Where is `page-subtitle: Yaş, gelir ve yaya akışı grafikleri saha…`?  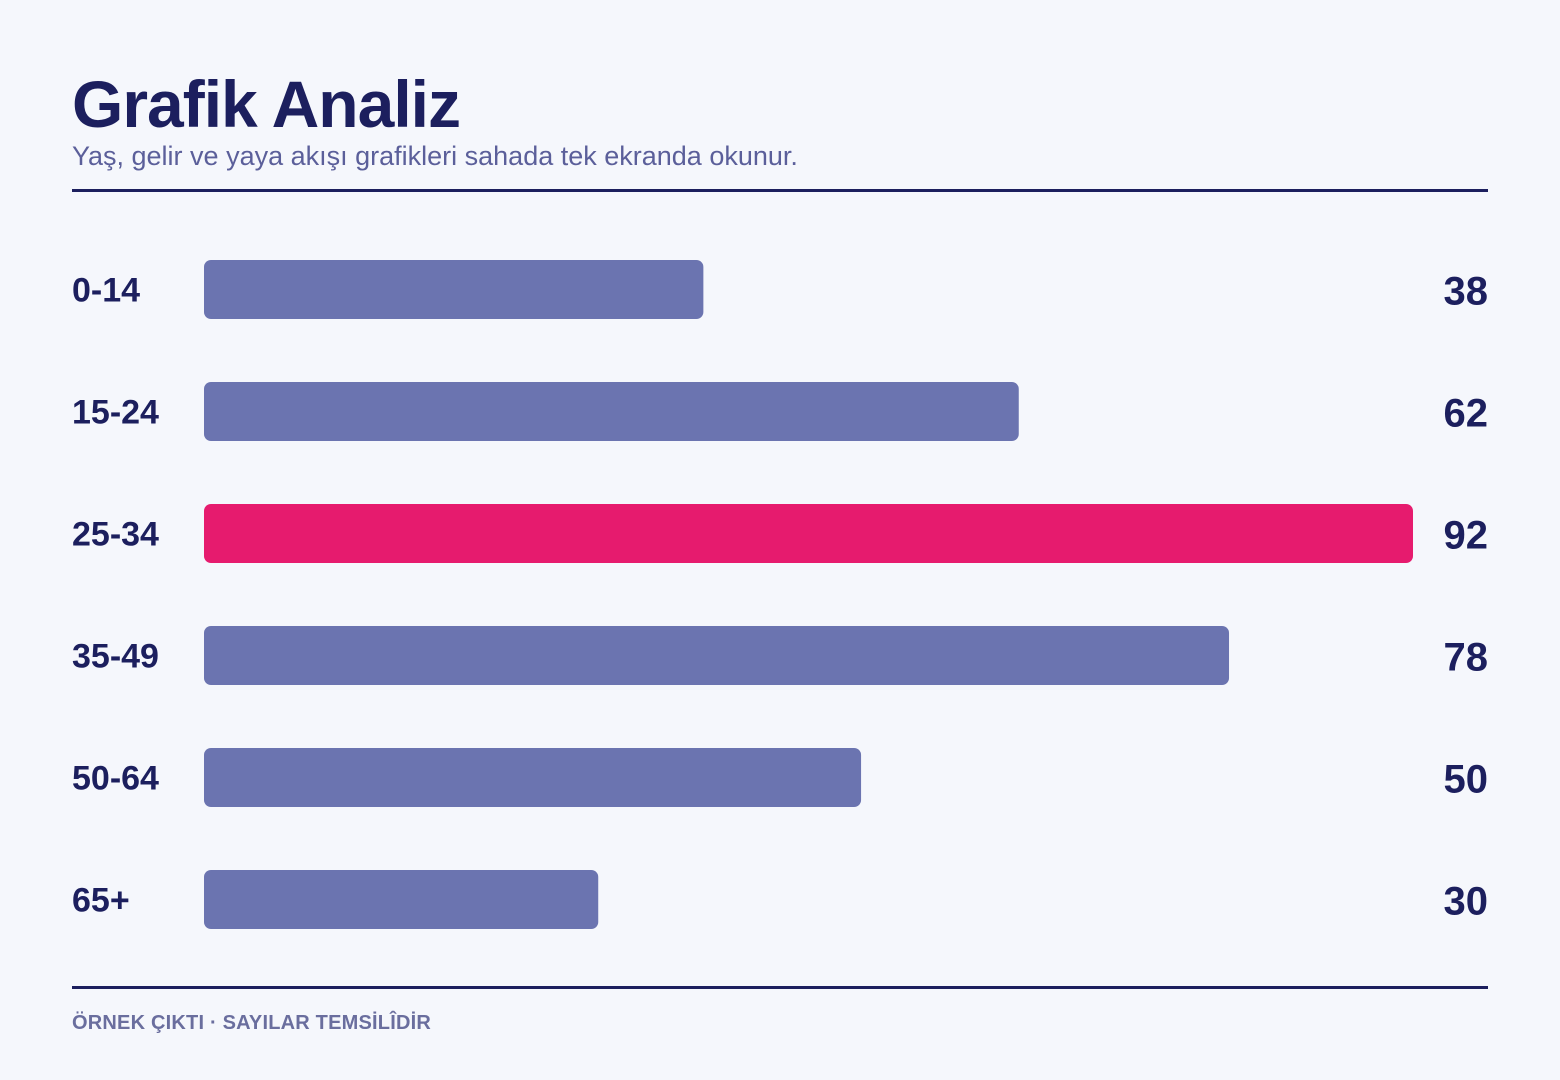
page-subtitle: Yaş, gelir ve yaya akışı grafikleri saha… is located at coordinates (435, 156).